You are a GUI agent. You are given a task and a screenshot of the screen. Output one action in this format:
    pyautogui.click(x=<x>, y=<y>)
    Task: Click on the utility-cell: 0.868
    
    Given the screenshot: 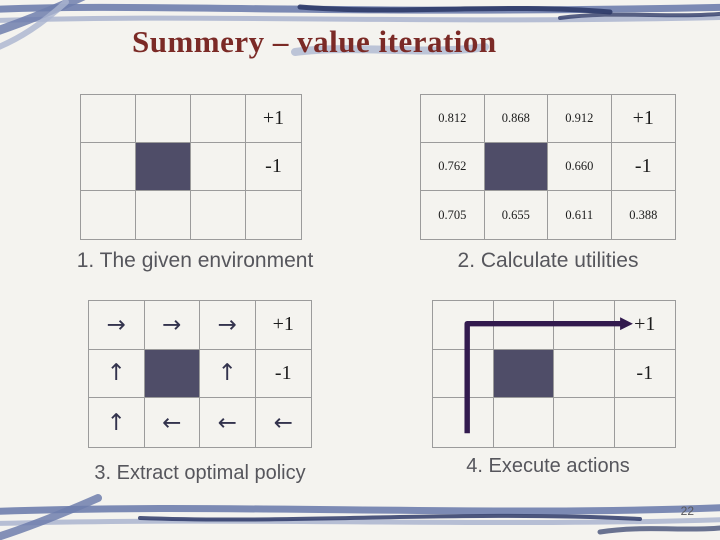 What is the action you would take?
    pyautogui.click(x=516, y=119)
    